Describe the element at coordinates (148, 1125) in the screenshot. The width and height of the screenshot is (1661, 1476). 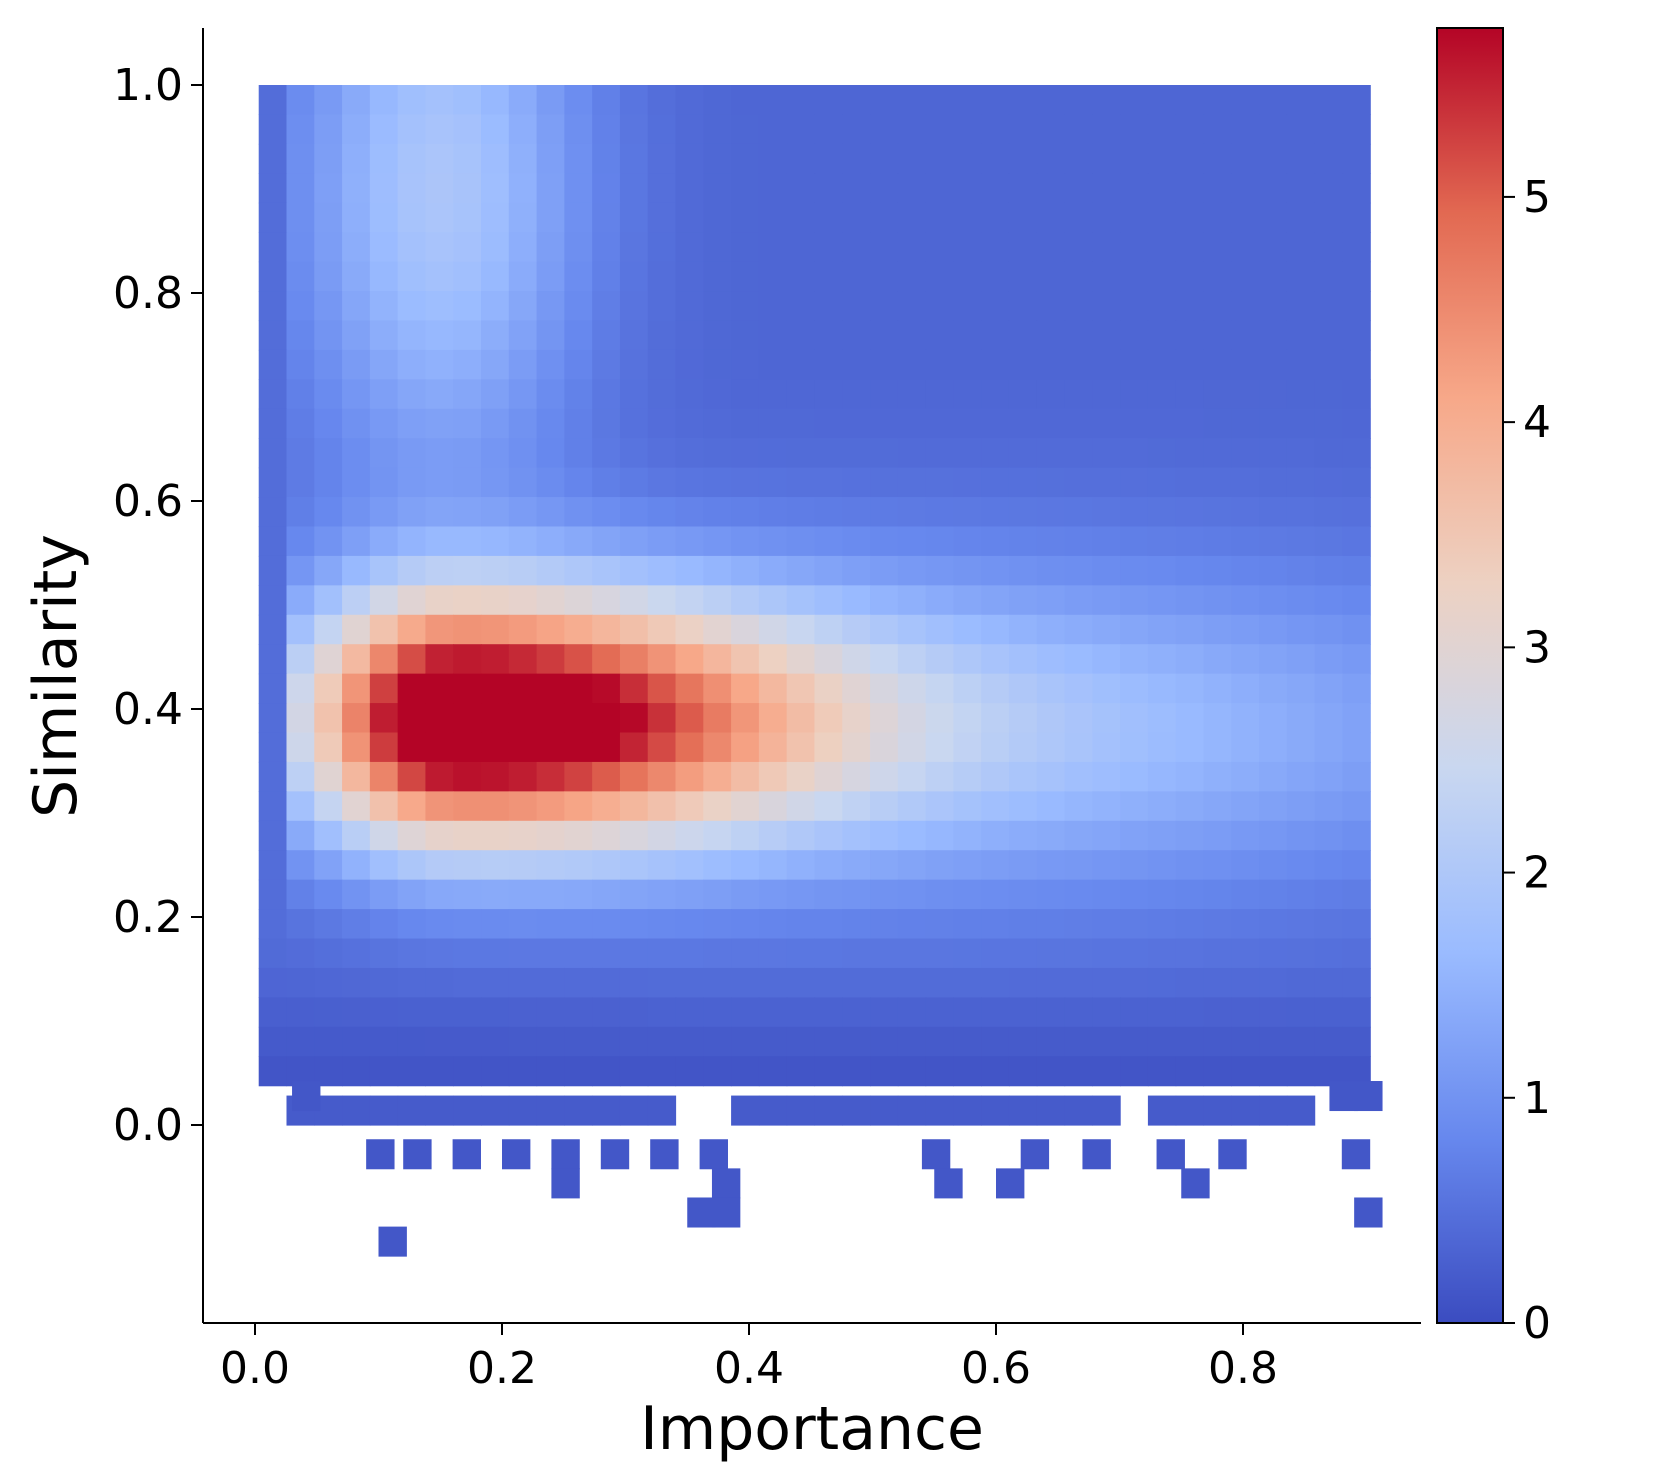
I see `y-tick-label: 0.0` at that location.